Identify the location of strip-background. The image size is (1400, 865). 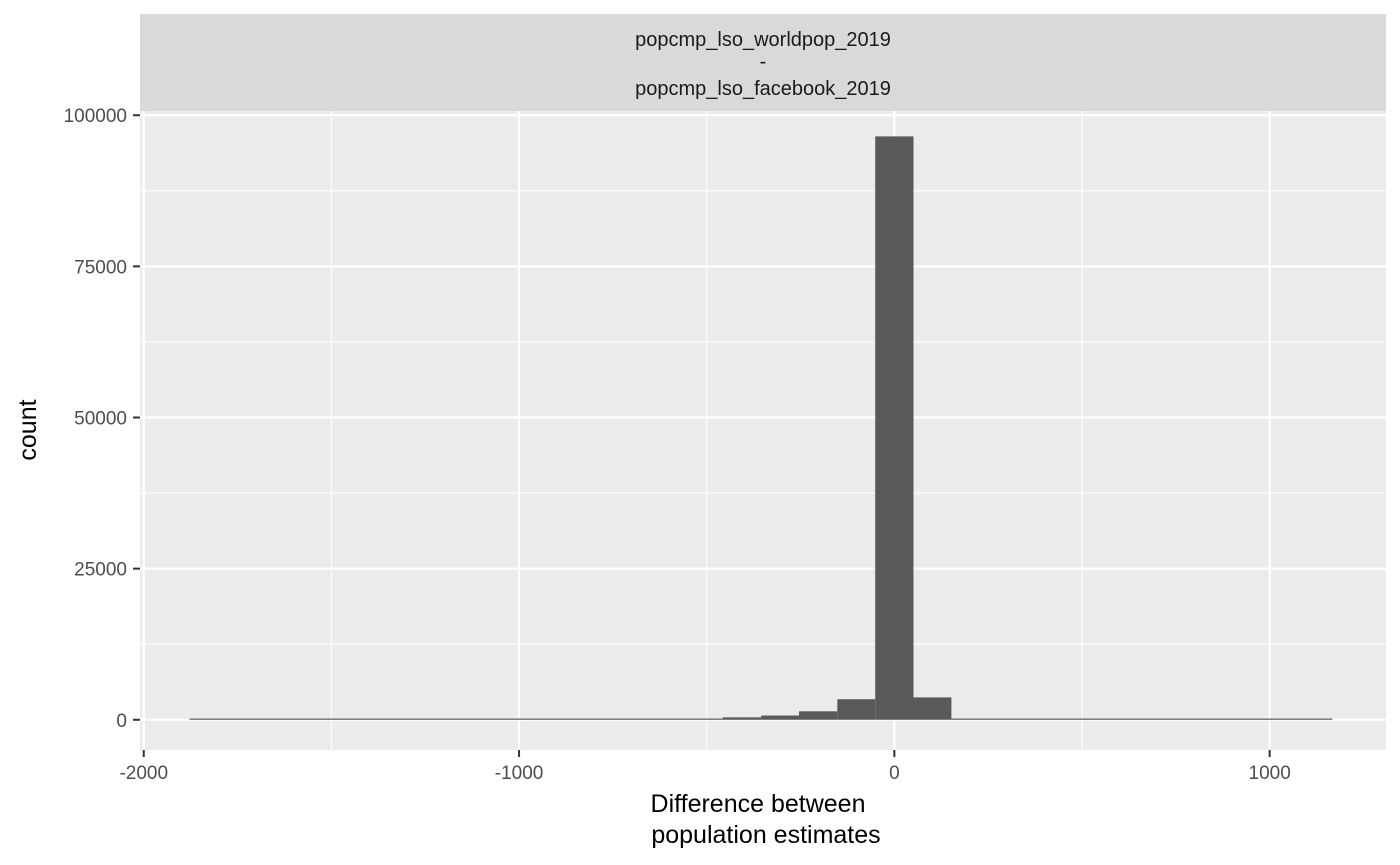
(763, 62).